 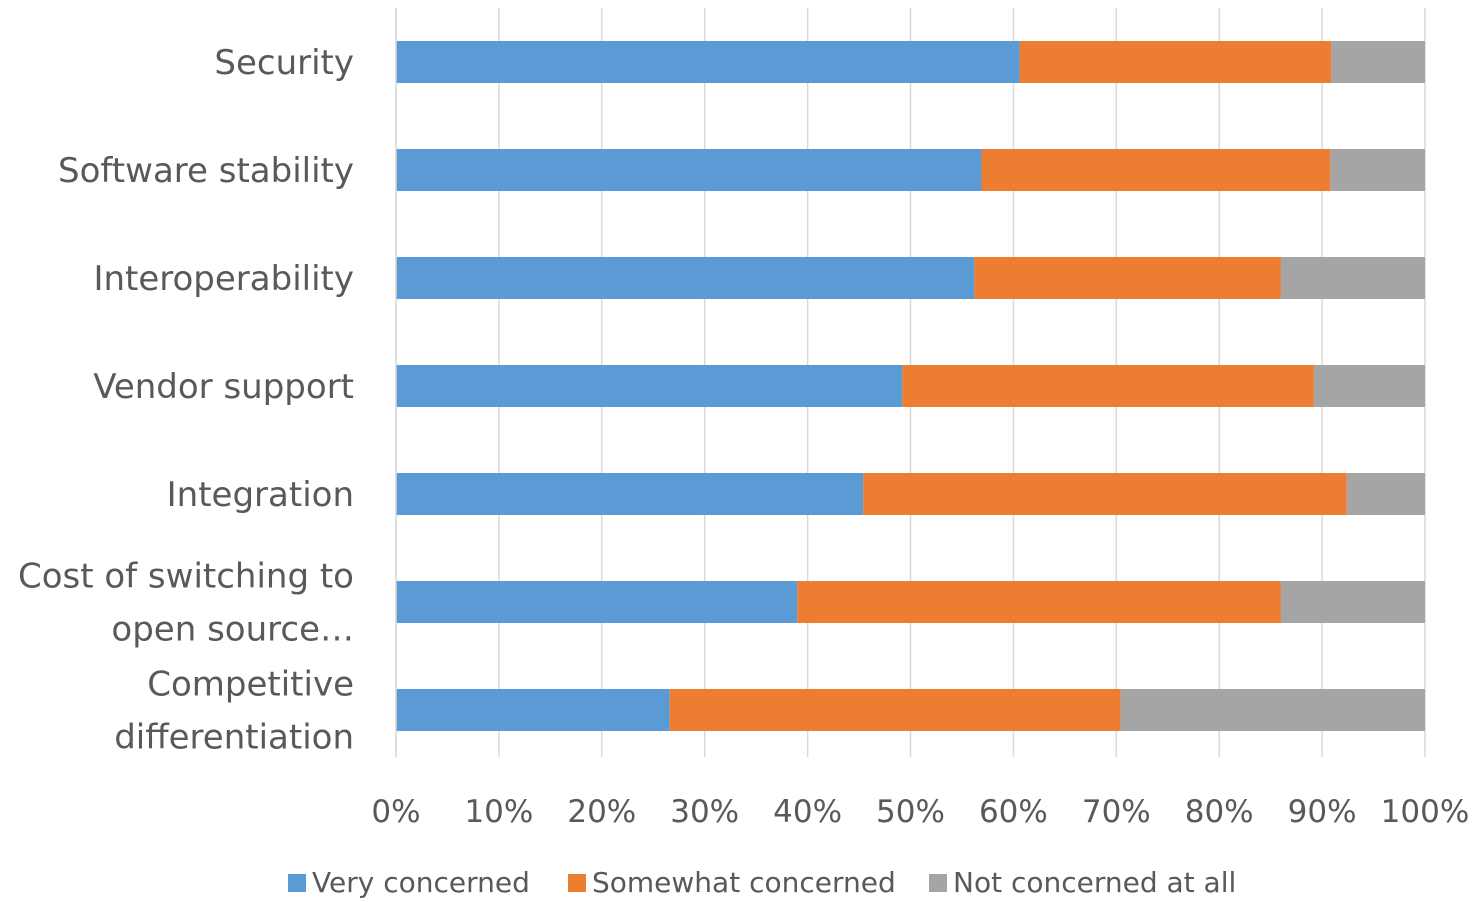 I want to click on legend-label: Very concerned, so click(x=421, y=882).